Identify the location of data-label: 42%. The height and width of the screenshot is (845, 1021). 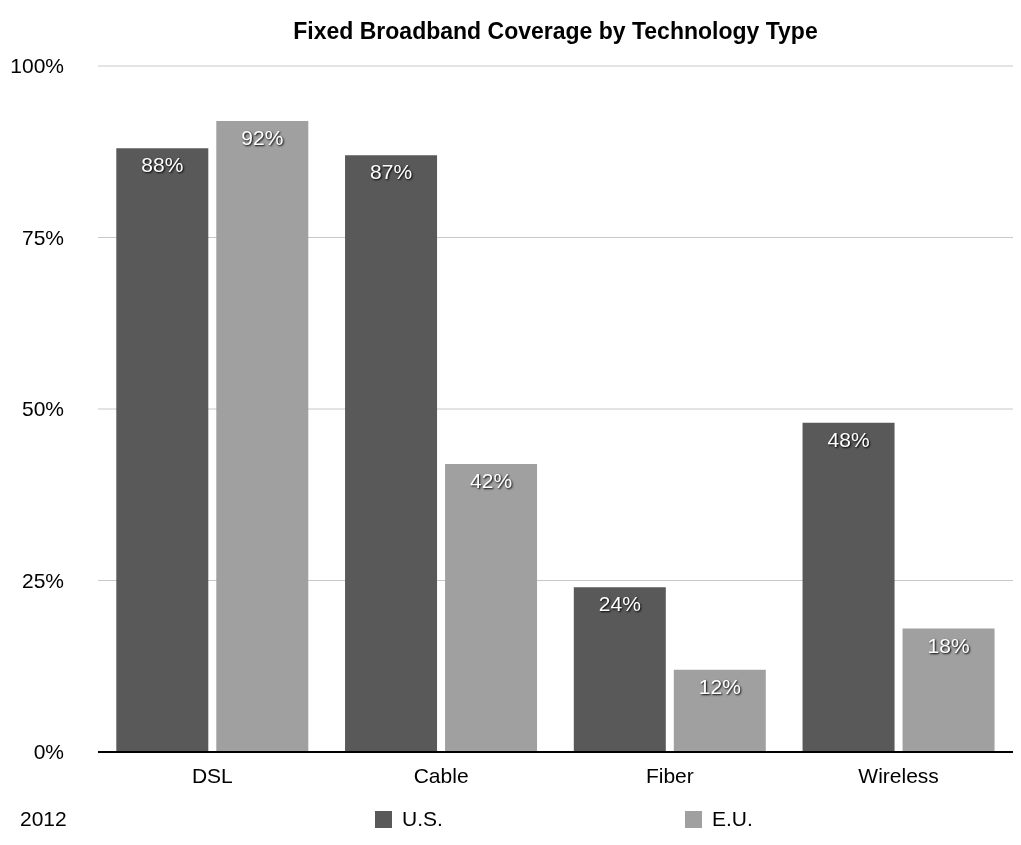
(491, 480).